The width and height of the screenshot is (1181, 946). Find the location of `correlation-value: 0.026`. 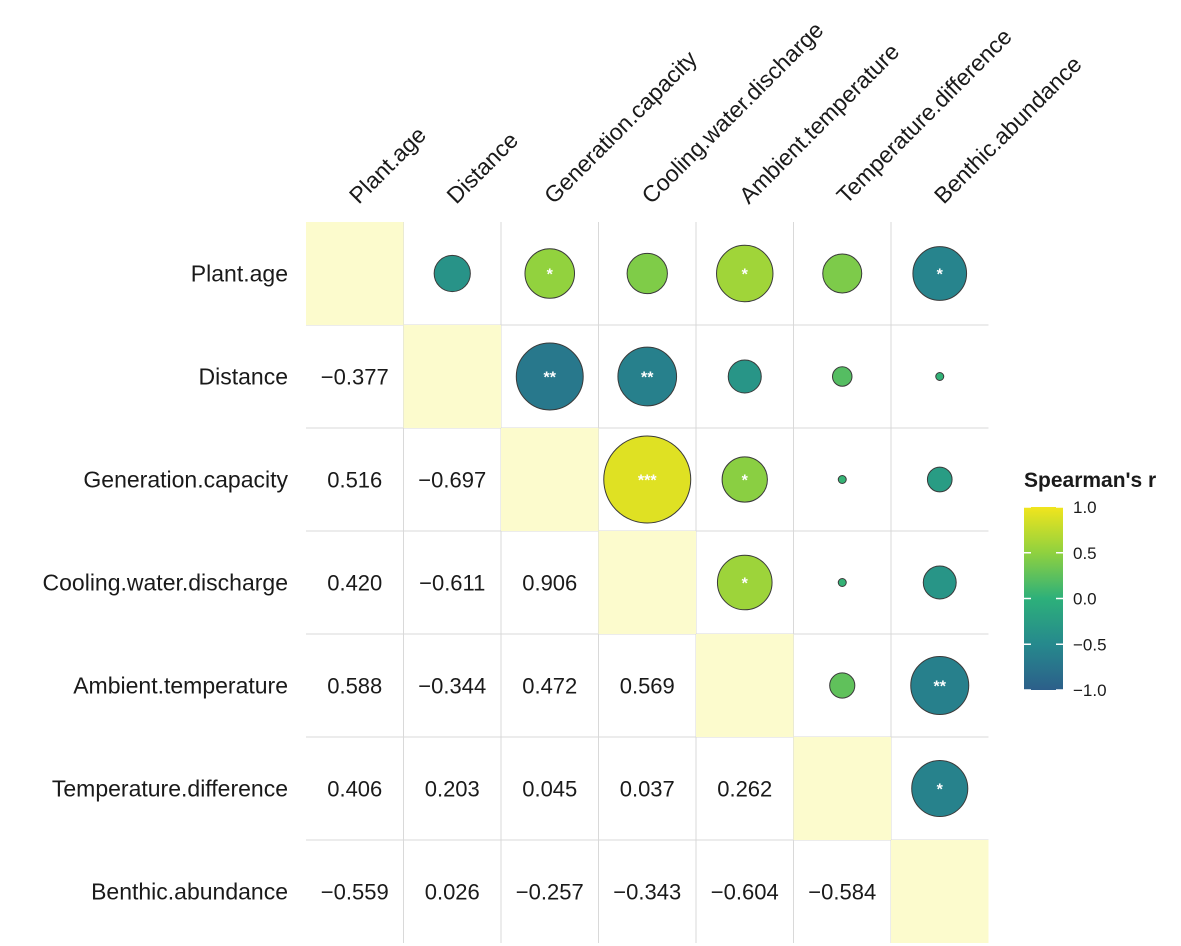

correlation-value: 0.026 is located at coordinates (452, 892).